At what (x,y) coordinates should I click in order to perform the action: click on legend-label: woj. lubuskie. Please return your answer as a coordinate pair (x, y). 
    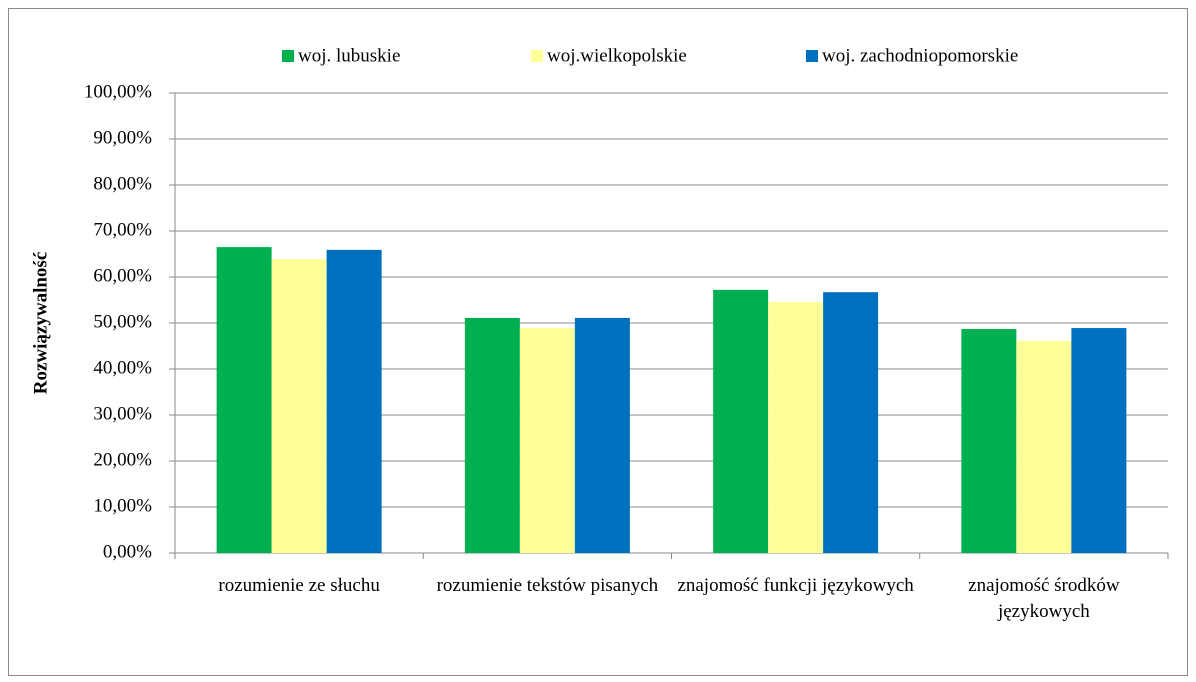
    Looking at the image, I should click on (349, 55).